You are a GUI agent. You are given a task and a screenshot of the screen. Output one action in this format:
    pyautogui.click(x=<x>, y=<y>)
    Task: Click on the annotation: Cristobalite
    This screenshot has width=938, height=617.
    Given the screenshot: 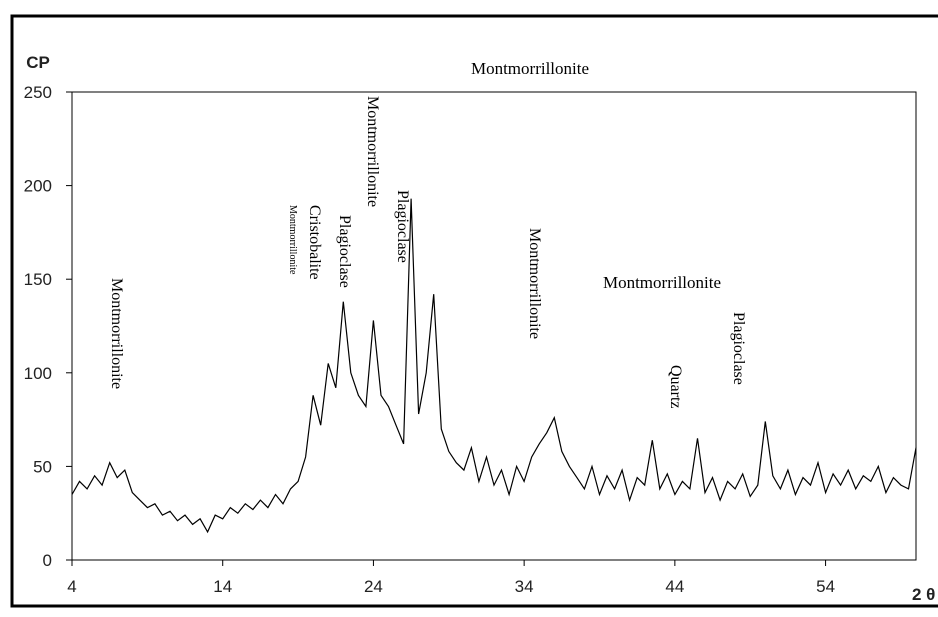 What is the action you would take?
    pyautogui.click(x=314, y=242)
    